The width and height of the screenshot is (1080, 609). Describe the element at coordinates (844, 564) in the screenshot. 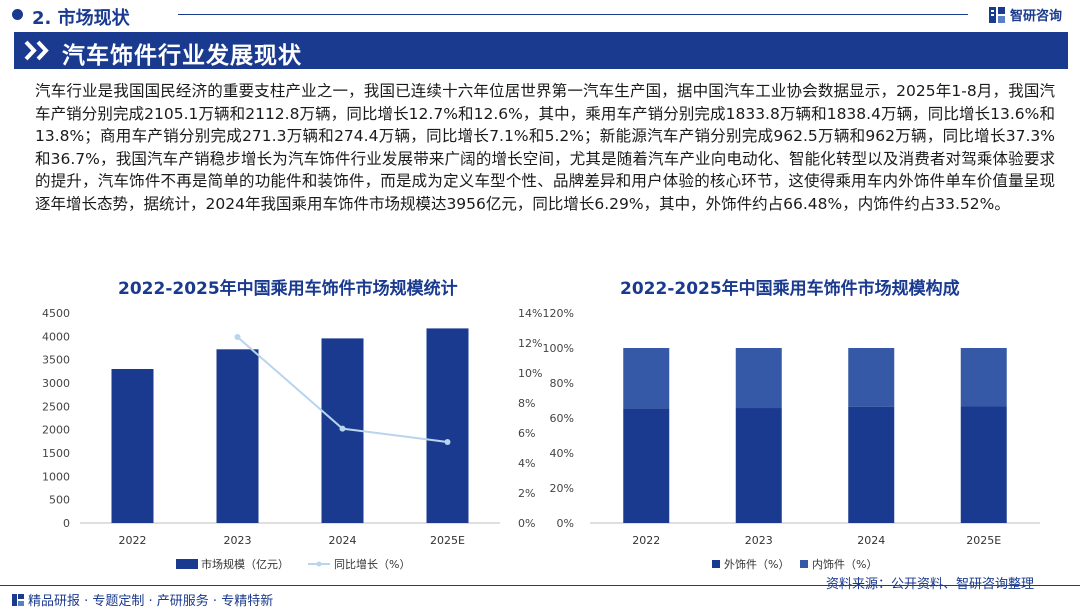

I see `legend-label-inner: 内饰件（%）` at that location.